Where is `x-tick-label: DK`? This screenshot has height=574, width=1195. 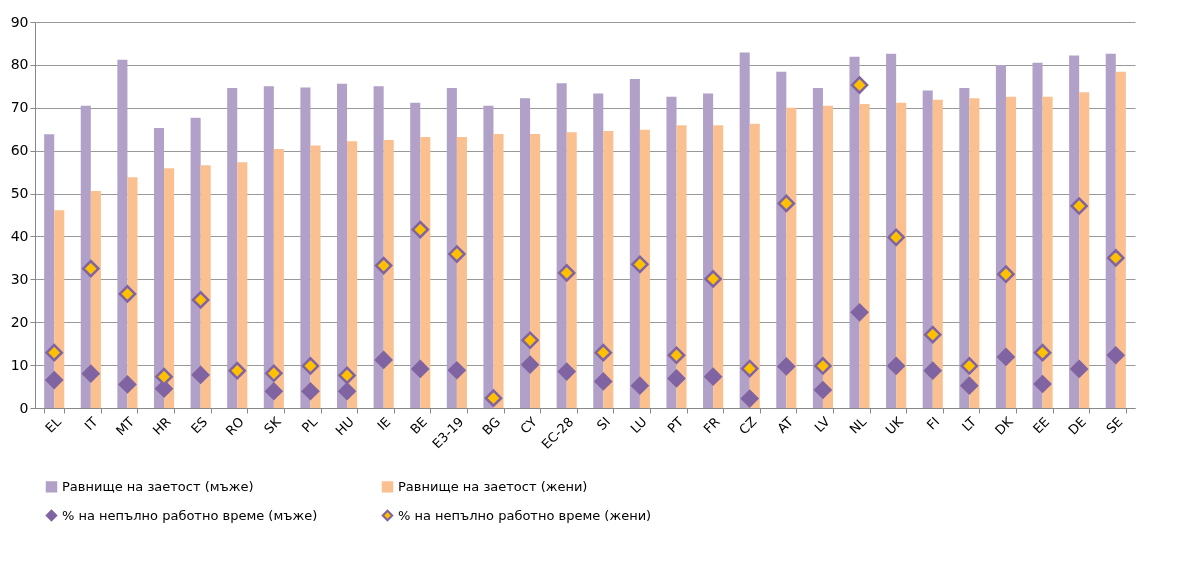 x-tick-label: DK is located at coordinates (1003, 425).